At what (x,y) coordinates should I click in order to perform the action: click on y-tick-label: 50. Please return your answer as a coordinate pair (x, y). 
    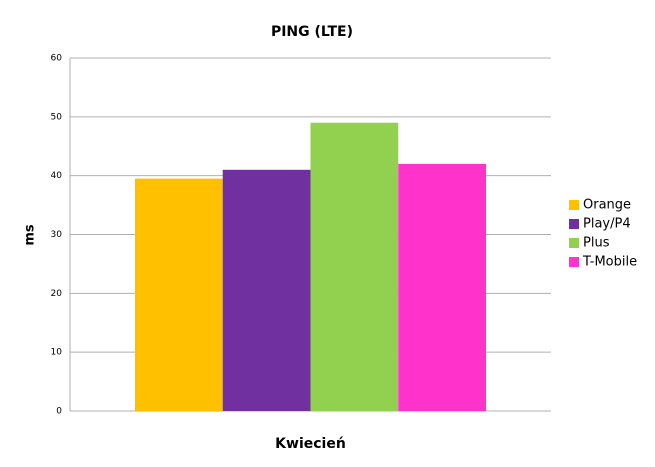
    Looking at the image, I should click on (57, 117).